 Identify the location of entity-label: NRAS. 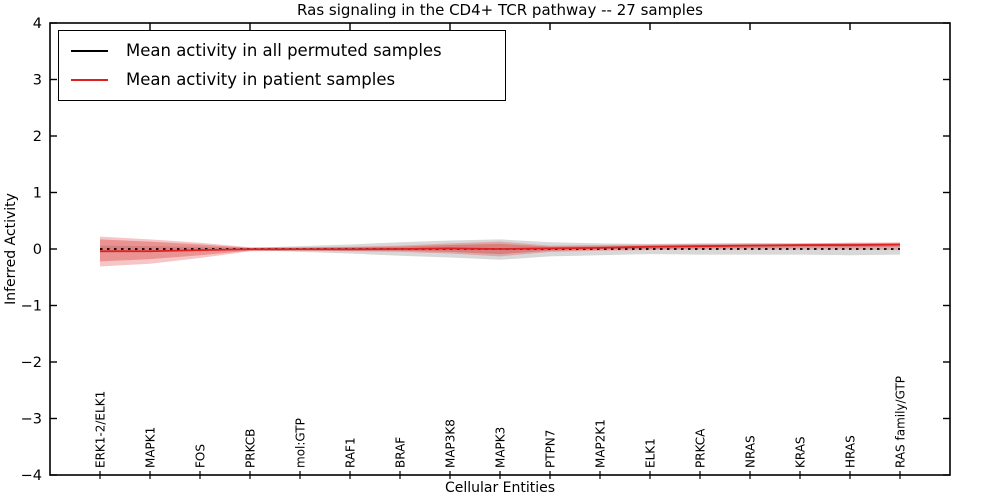
(751, 451).